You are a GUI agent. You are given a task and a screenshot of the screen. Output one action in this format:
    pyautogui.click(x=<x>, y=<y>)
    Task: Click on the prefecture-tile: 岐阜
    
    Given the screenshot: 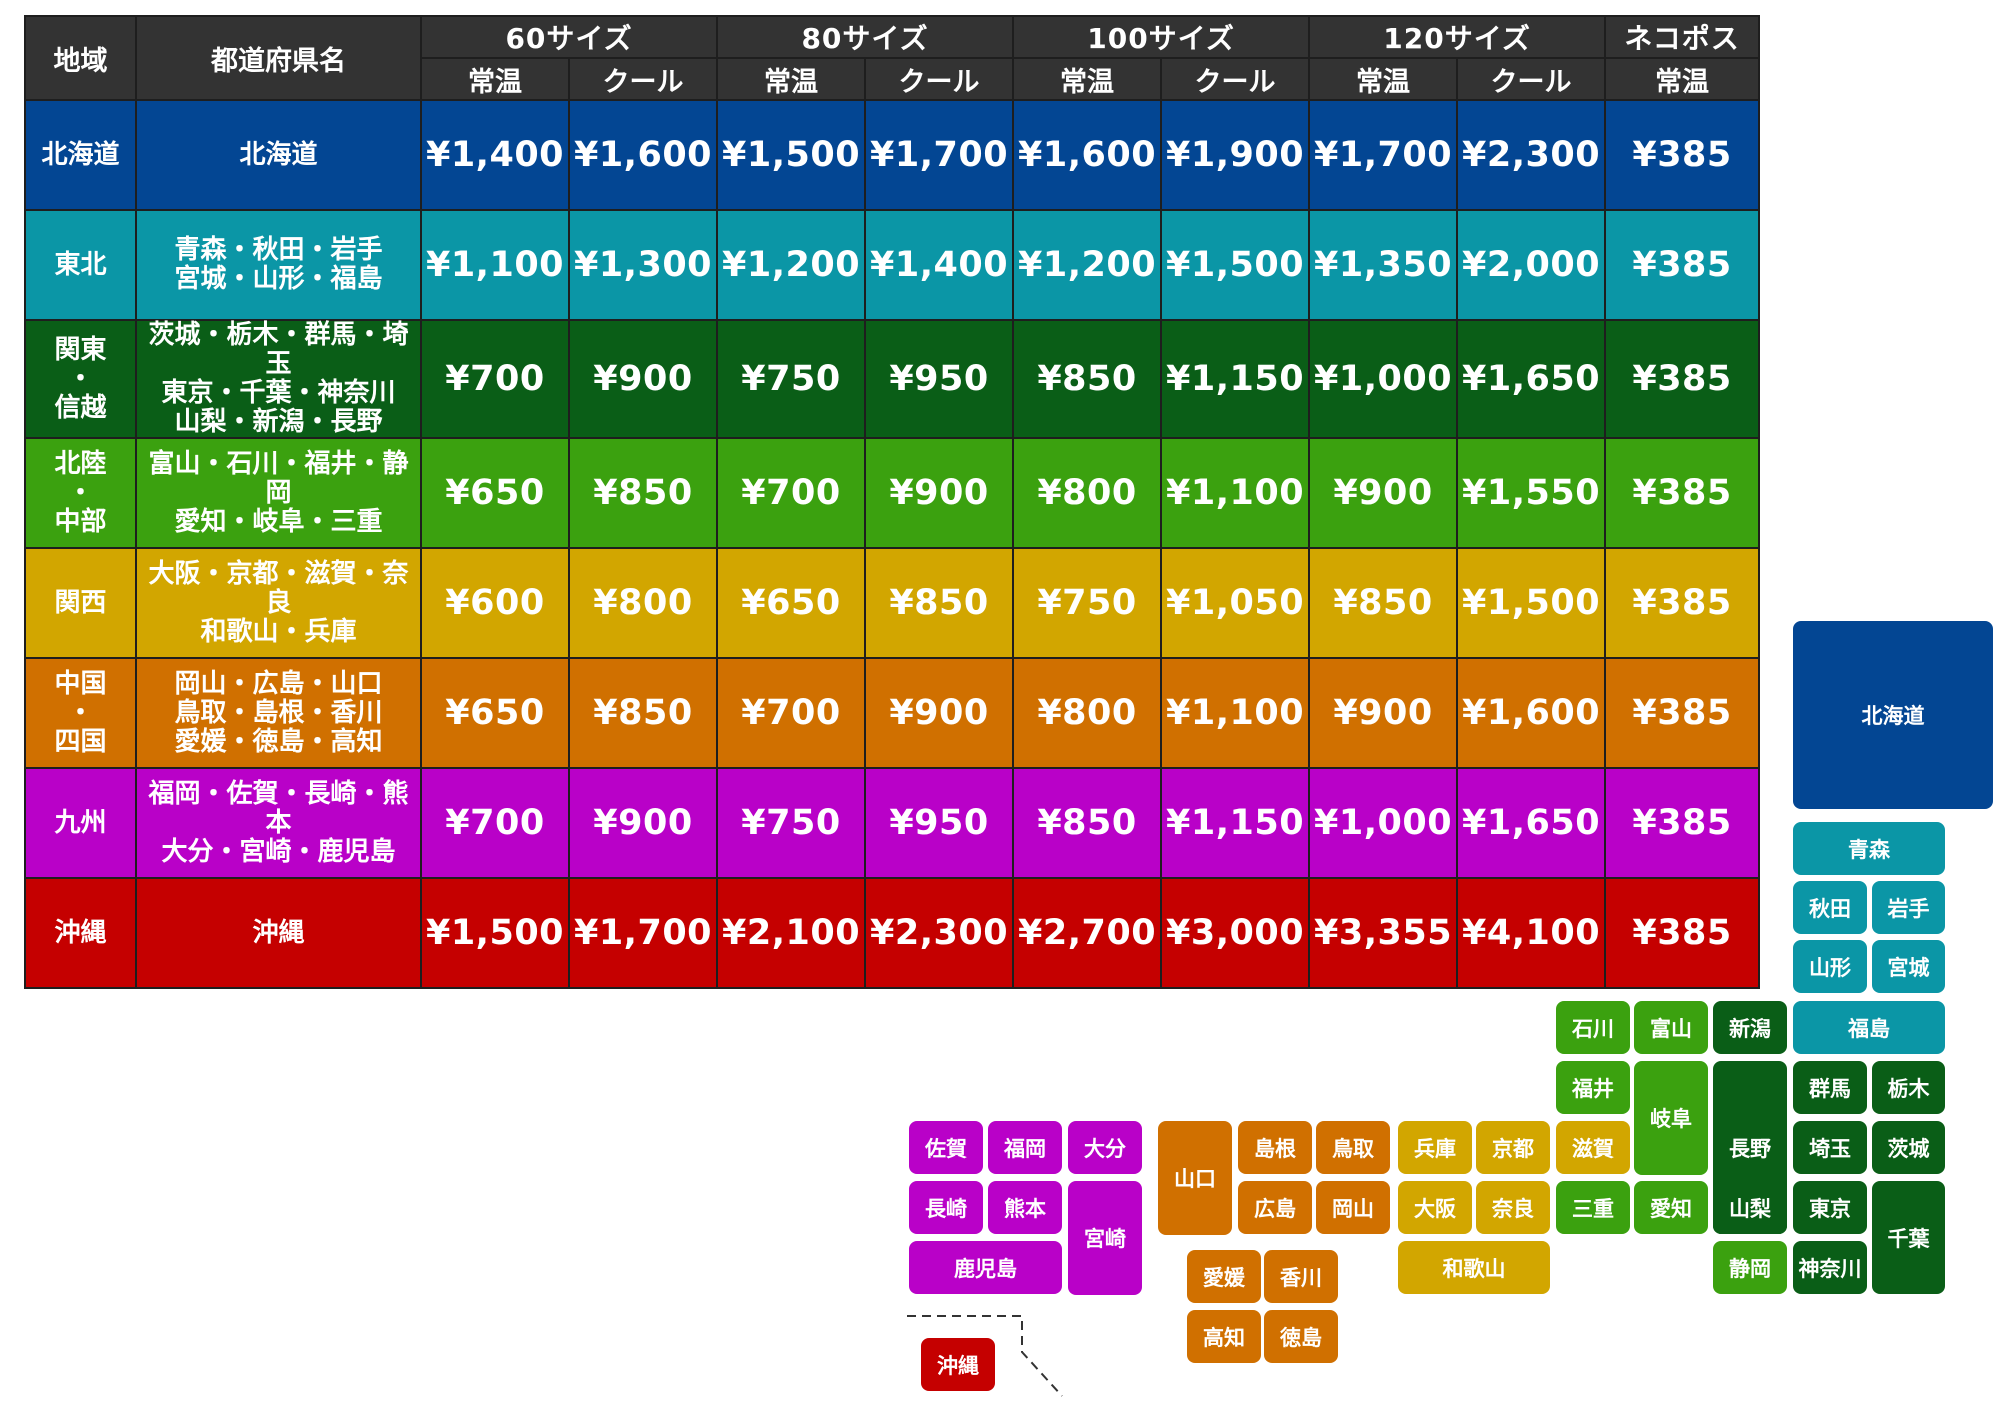 What is the action you would take?
    pyautogui.click(x=1671, y=1118)
    